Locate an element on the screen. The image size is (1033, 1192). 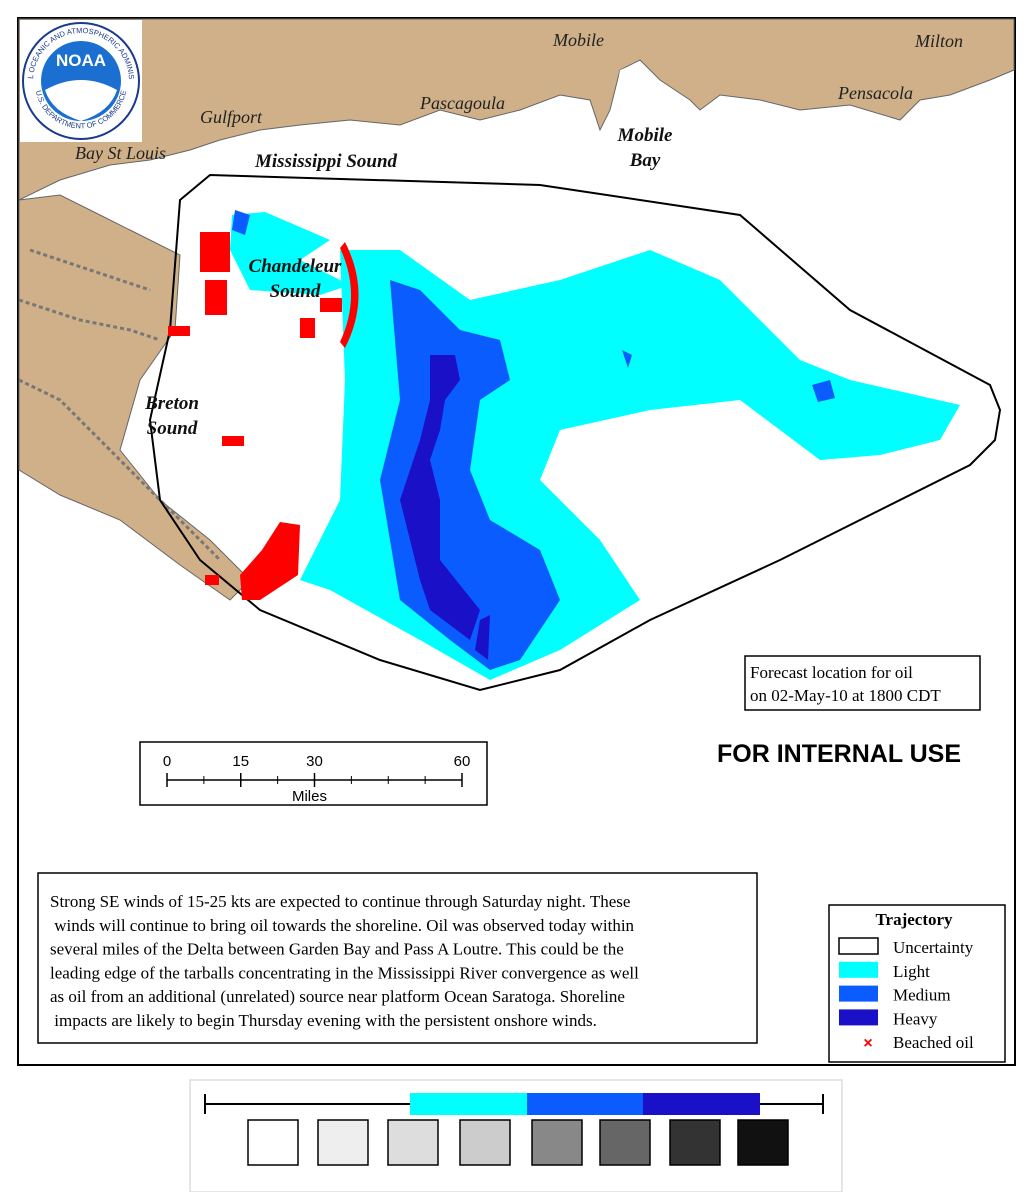
legend-label: Uncertainty is located at coordinates (933, 947).